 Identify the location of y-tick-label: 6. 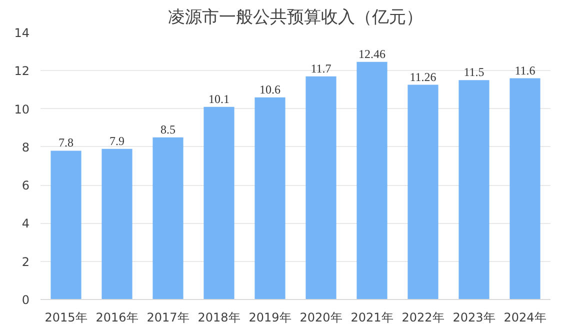
(26, 185).